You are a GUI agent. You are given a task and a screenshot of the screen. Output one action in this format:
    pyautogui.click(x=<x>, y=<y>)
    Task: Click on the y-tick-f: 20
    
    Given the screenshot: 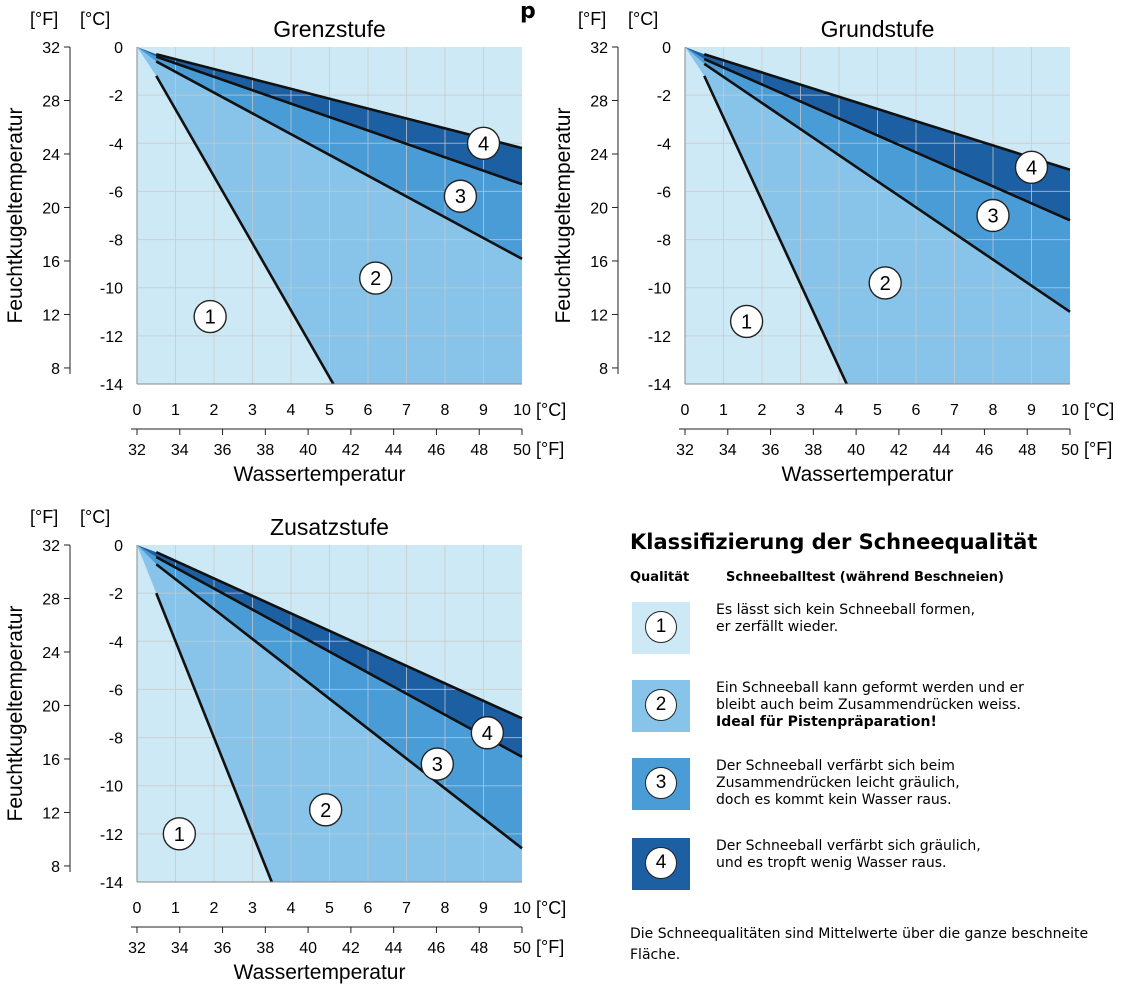 What is the action you would take?
    pyautogui.click(x=599, y=208)
    